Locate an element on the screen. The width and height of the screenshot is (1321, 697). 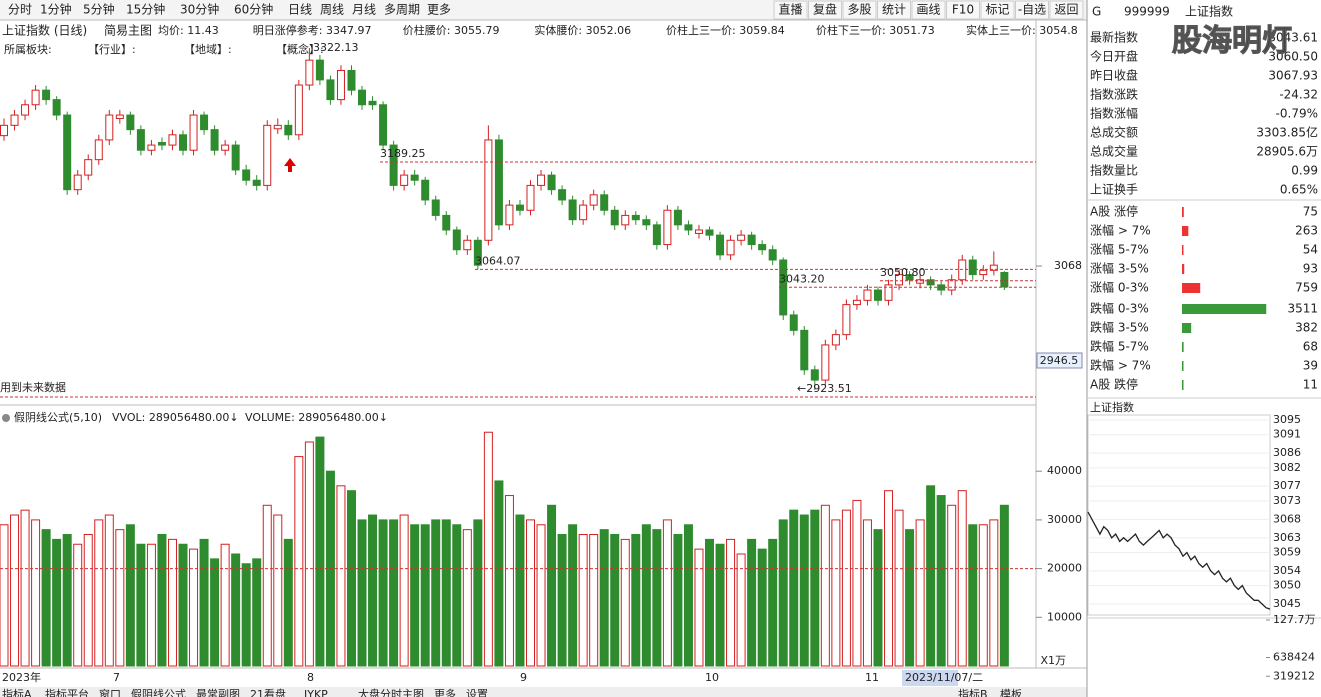
breadth-value: 382 is located at coordinates (1306, 328).